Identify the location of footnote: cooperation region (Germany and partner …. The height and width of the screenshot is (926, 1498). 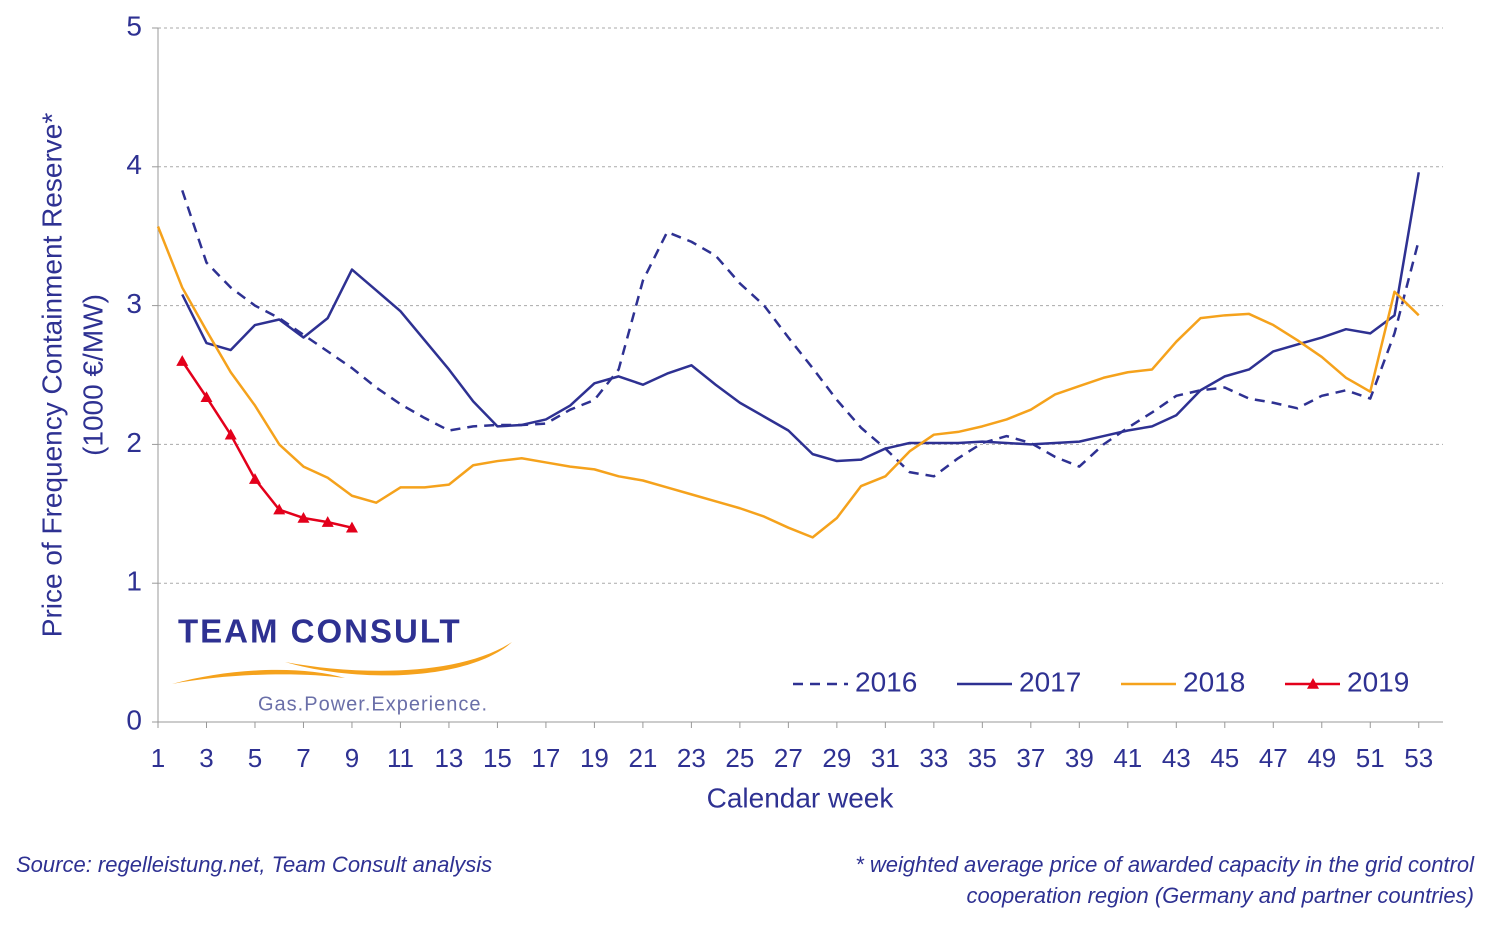
(1221, 895).